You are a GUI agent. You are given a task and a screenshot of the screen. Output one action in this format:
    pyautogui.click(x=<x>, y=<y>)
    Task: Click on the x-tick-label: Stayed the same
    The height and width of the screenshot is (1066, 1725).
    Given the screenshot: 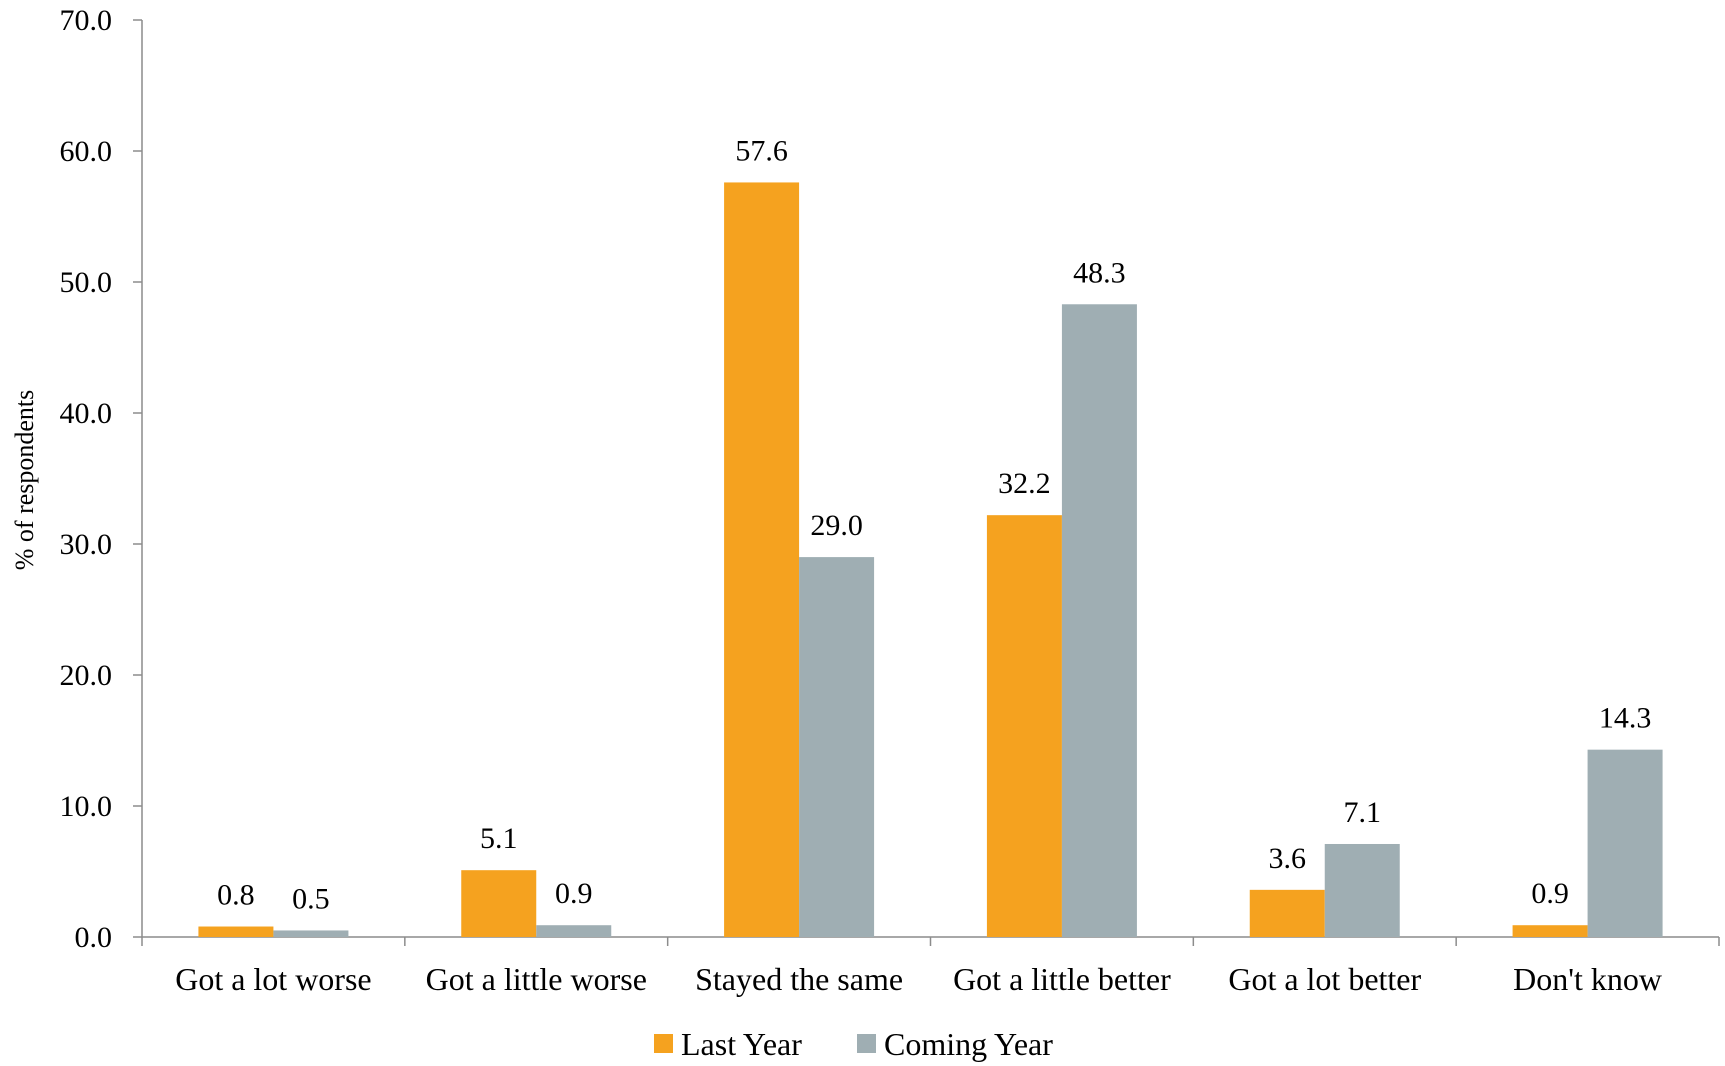 What is the action you would take?
    pyautogui.click(x=799, y=979)
    